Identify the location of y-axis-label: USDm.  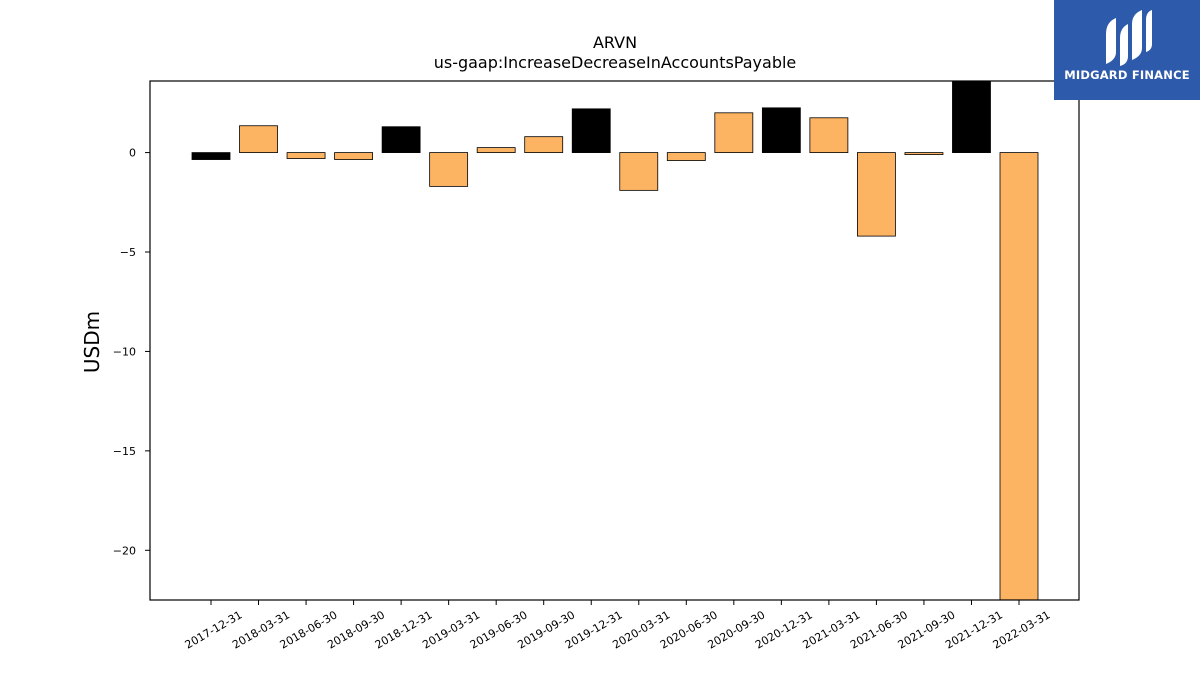
(92, 342).